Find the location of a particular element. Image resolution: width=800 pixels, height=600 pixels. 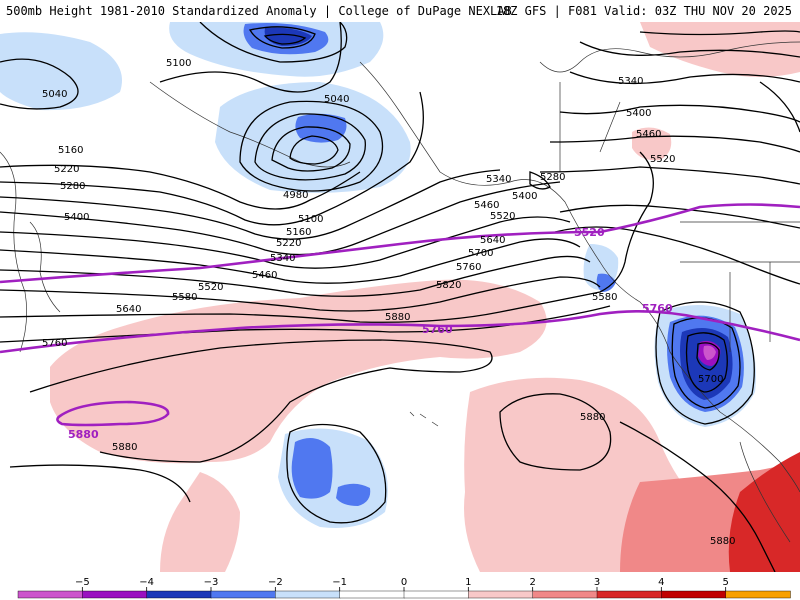

pos-anomaly-northeast is located at coordinates (720, 49).